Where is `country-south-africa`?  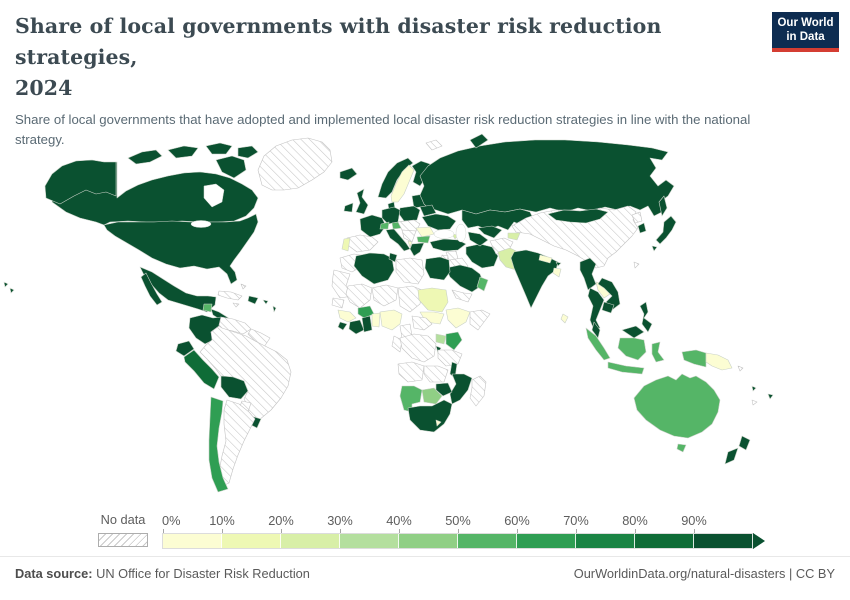 country-south-africa is located at coordinates (430, 416).